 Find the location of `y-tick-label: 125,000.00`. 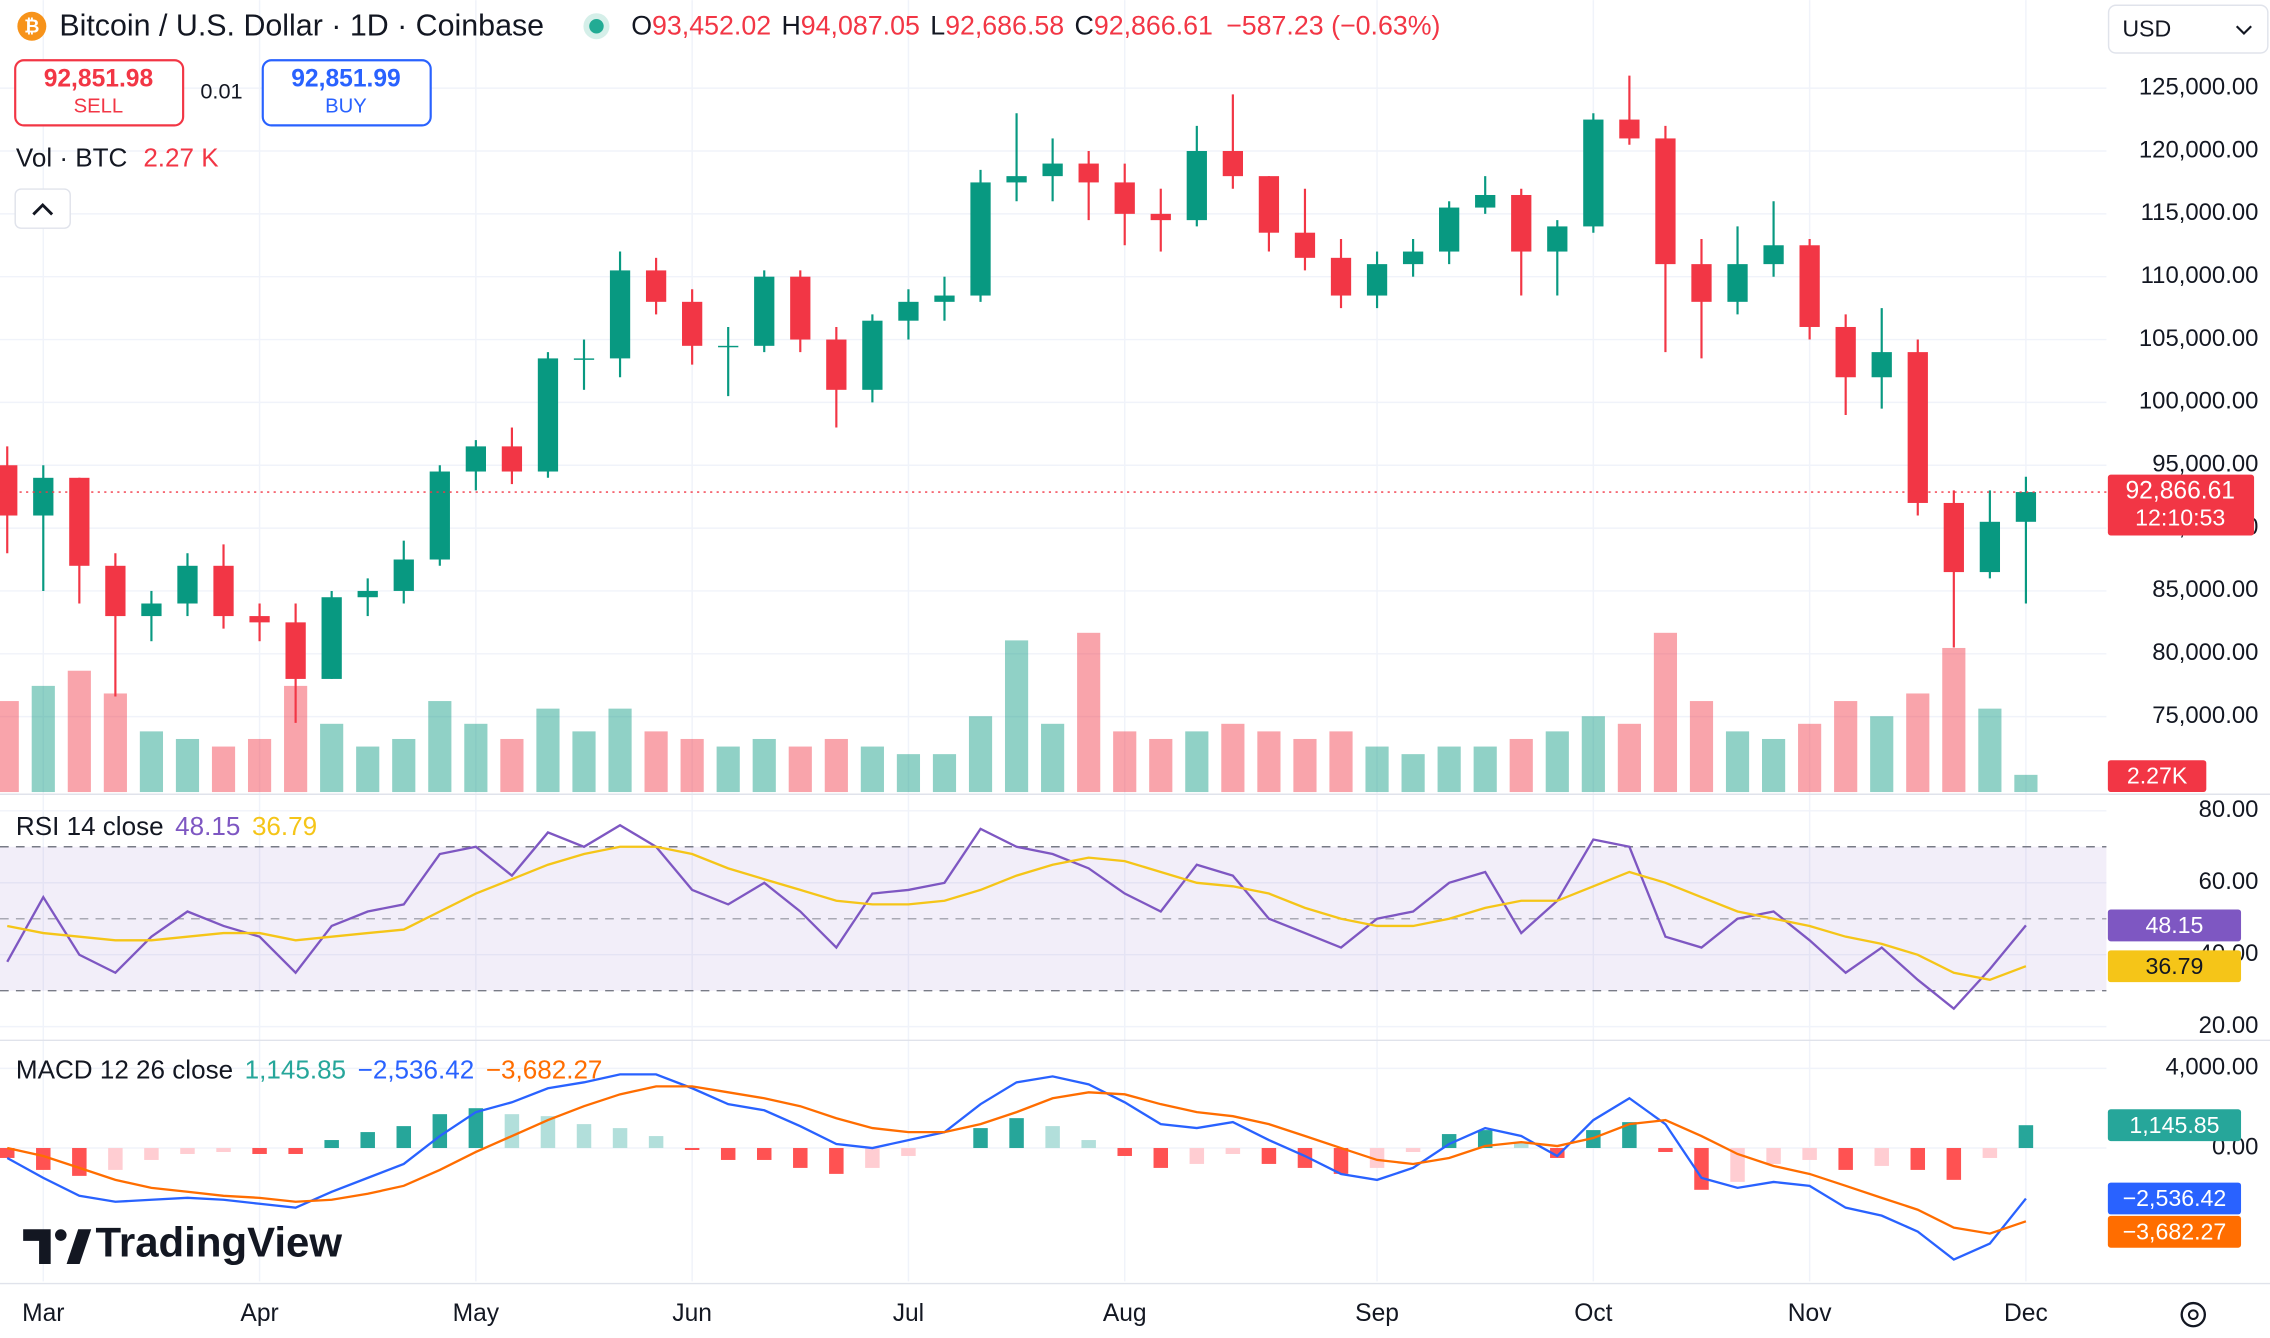

y-tick-label: 125,000.00 is located at coordinates (2199, 86).